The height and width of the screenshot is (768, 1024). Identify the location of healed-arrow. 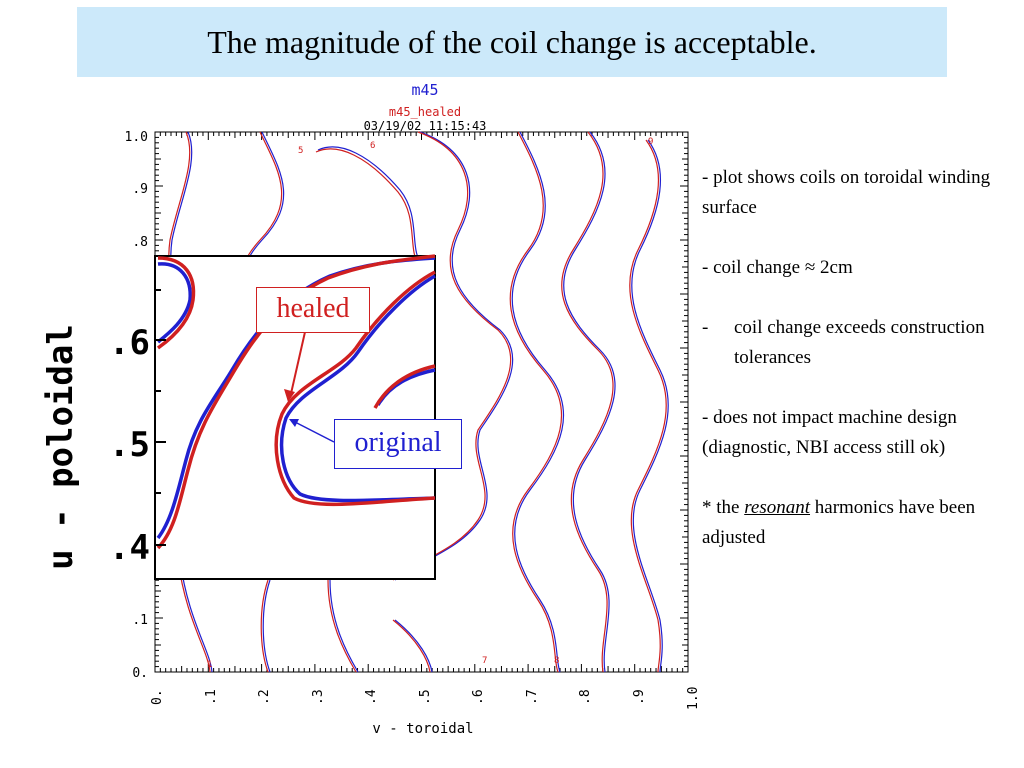
(297, 365).